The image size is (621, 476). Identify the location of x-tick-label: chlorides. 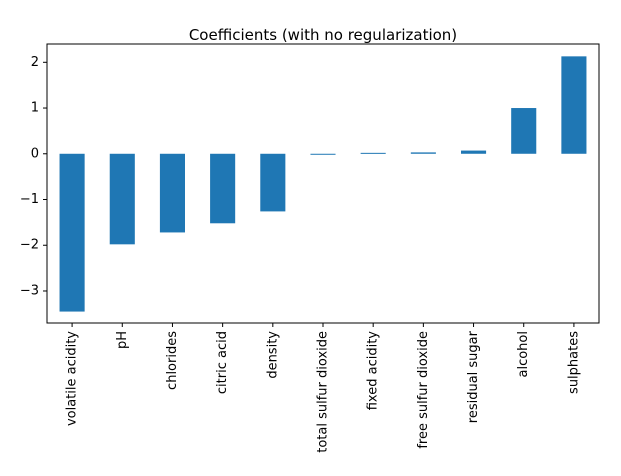
(172, 360).